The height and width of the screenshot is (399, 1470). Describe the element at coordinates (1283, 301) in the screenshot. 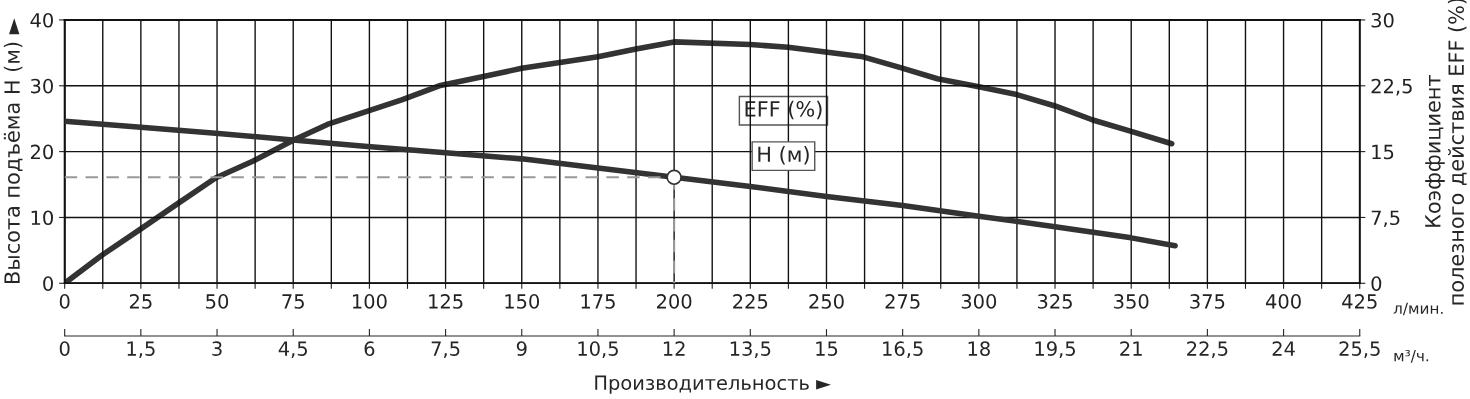

I see `x-tick-label: 400` at that location.